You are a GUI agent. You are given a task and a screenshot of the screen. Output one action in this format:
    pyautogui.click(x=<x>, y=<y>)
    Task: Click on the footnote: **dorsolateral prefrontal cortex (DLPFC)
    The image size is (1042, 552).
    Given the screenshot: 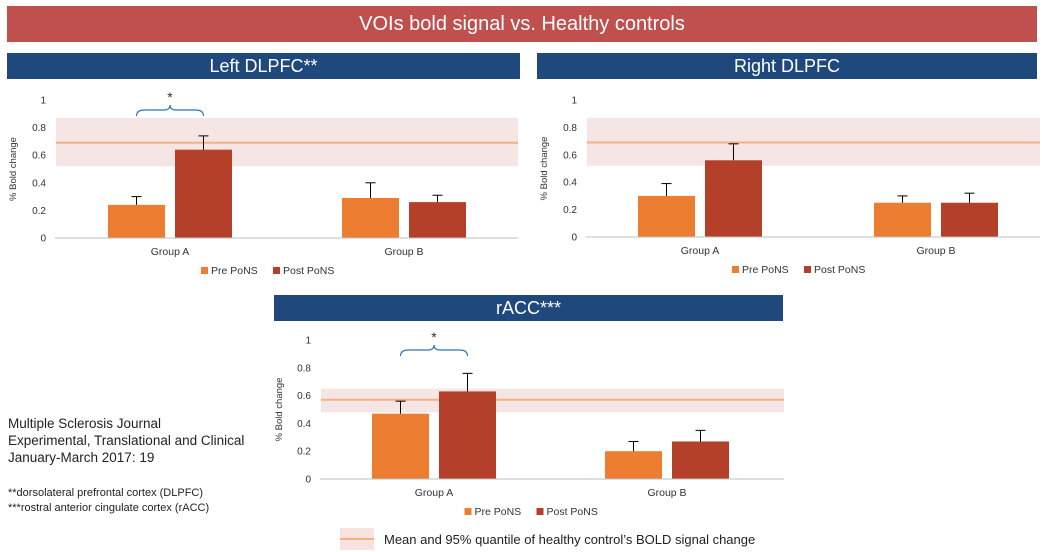 What is the action you would take?
    pyautogui.click(x=106, y=493)
    